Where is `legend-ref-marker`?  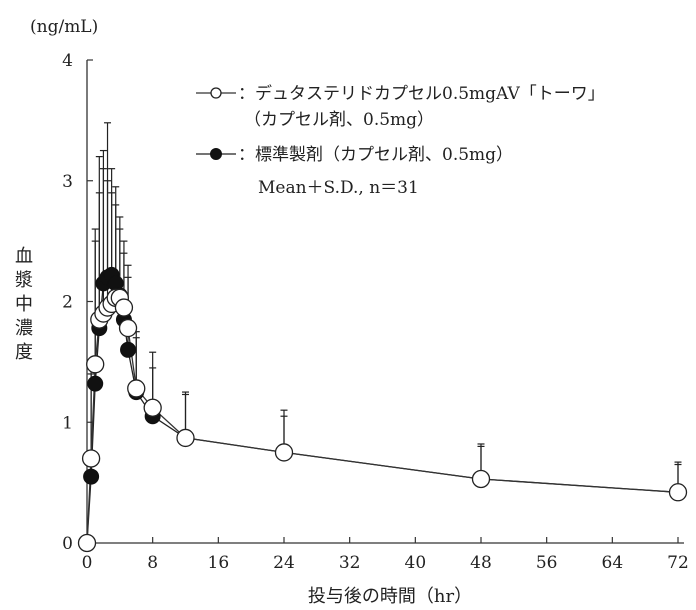
legend-ref-marker is located at coordinates (216, 154).